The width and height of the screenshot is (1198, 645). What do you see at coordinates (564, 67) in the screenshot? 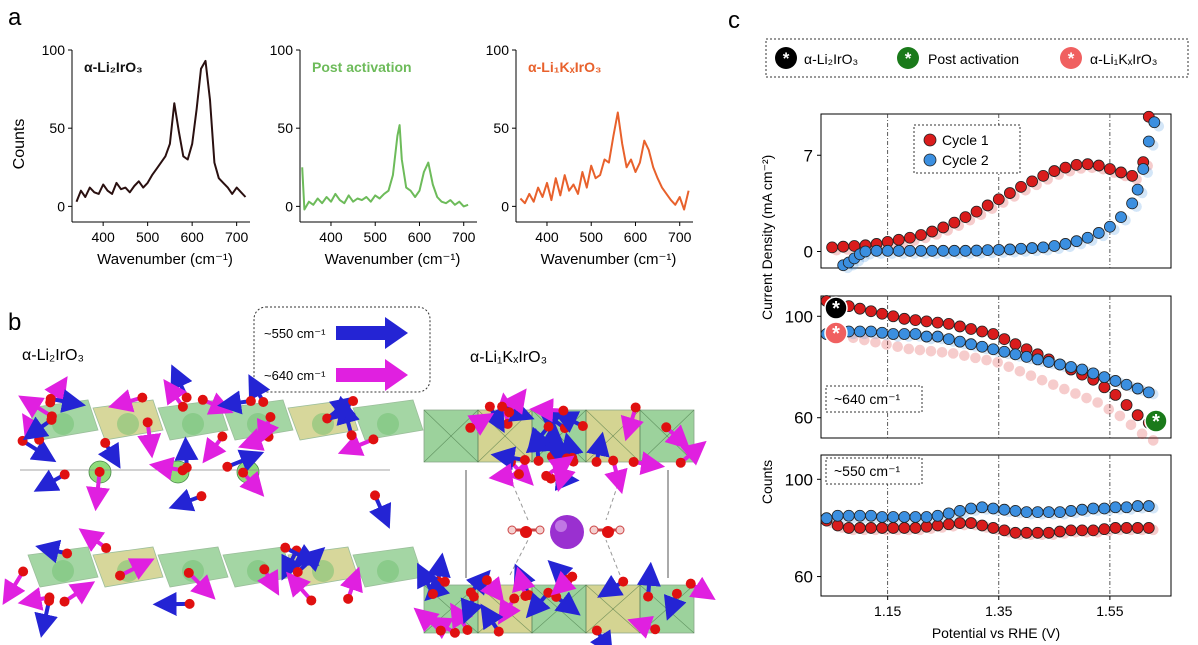
I see `spectrum-label: α-Li₁KₓIrO₃` at bounding box center [564, 67].